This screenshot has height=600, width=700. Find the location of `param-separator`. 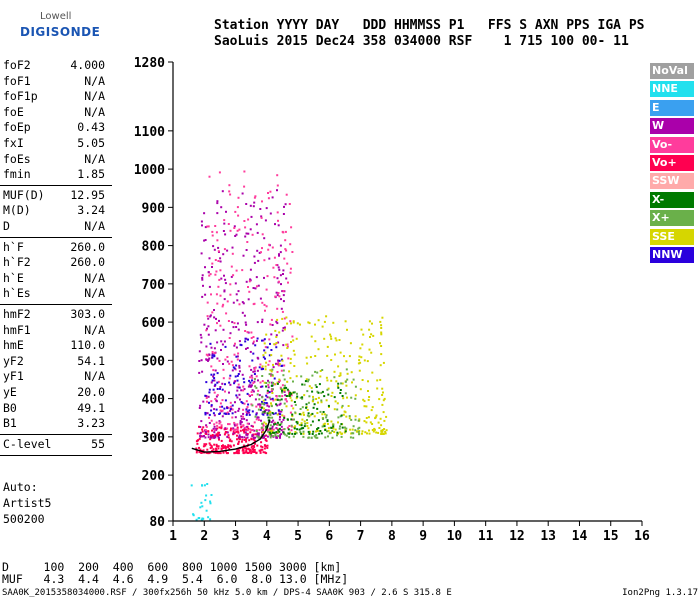

param-separator is located at coordinates (56, 456).